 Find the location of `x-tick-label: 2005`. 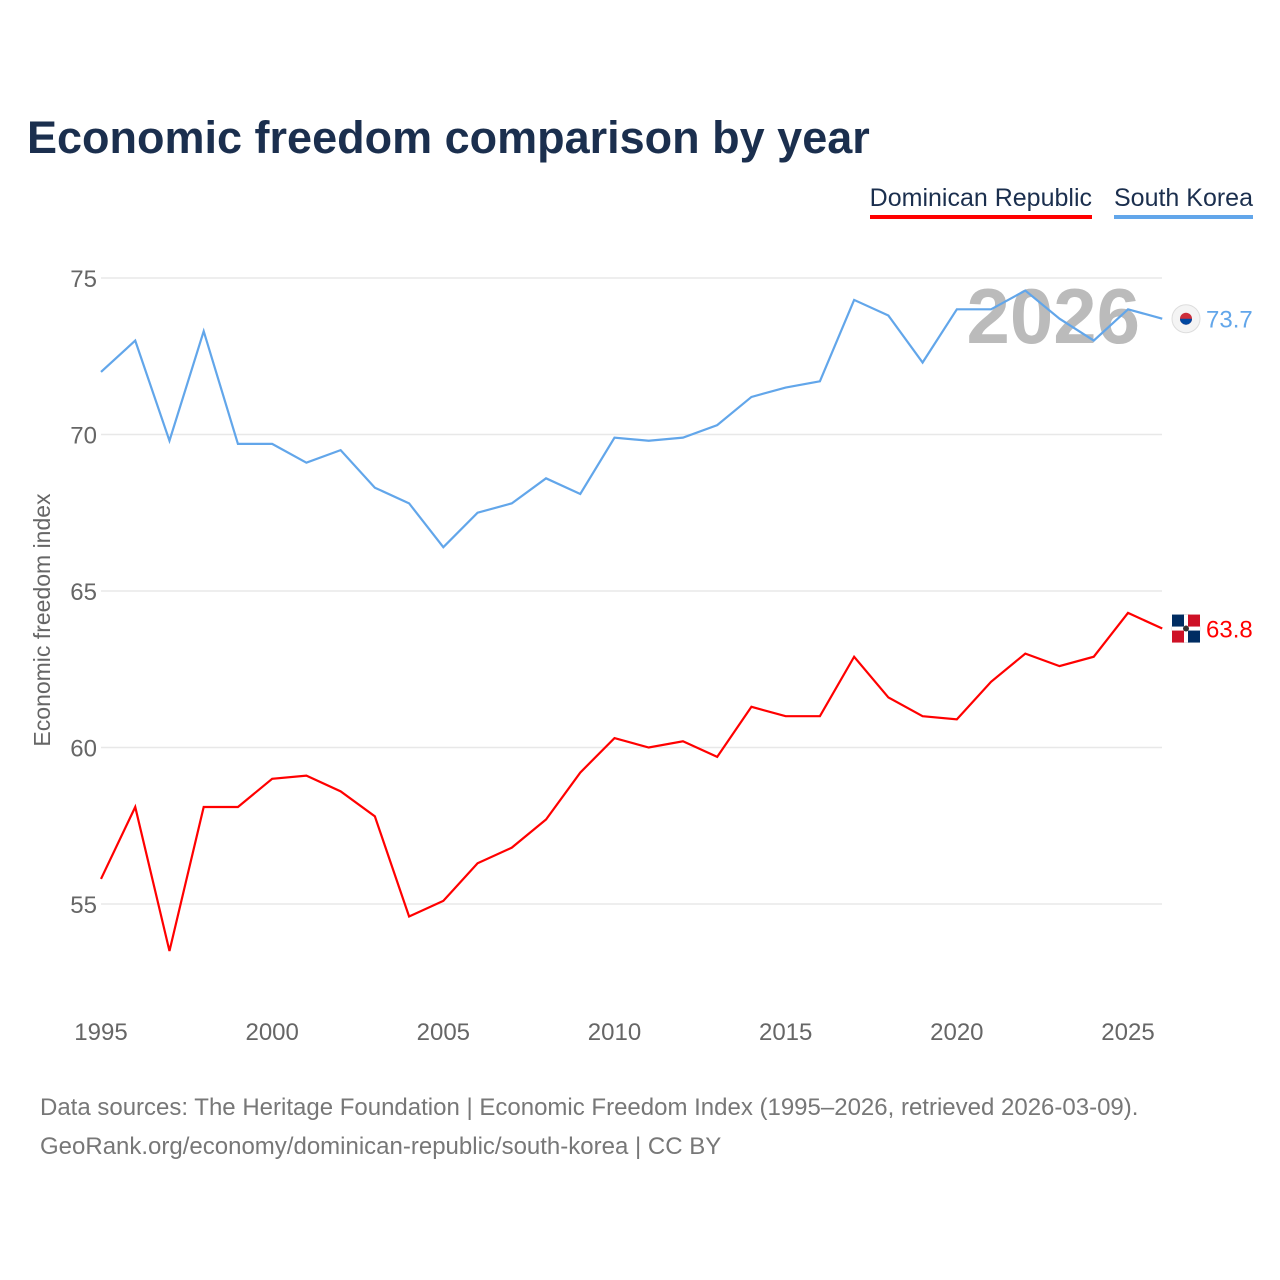

x-tick-label: 2005 is located at coordinates (443, 1032).